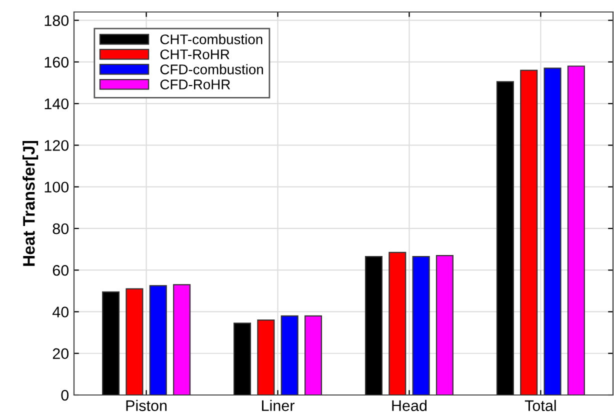 This screenshot has width=614, height=419. What do you see at coordinates (65, 395) in the screenshot?
I see `y-tick-label: 0` at bounding box center [65, 395].